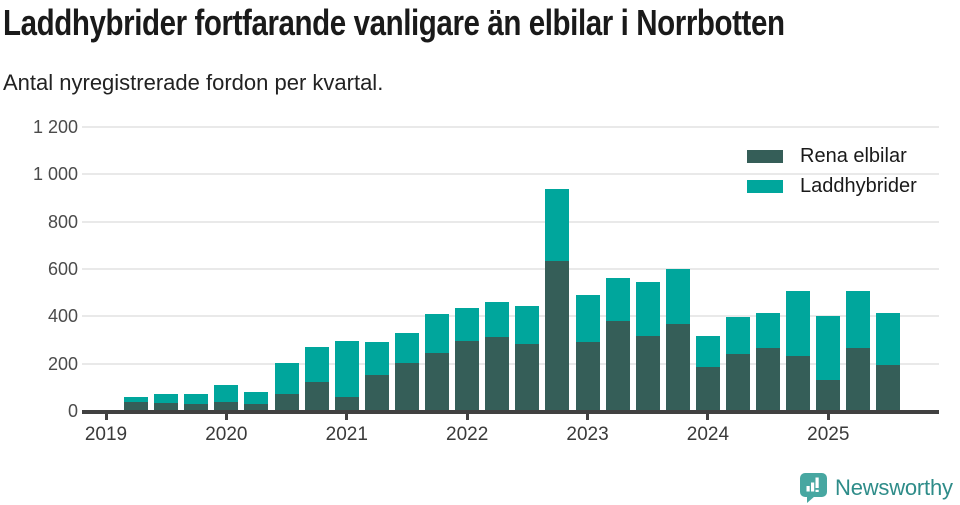 The image size is (960, 505). I want to click on x-axis-tick-label: 2025, so click(828, 434).